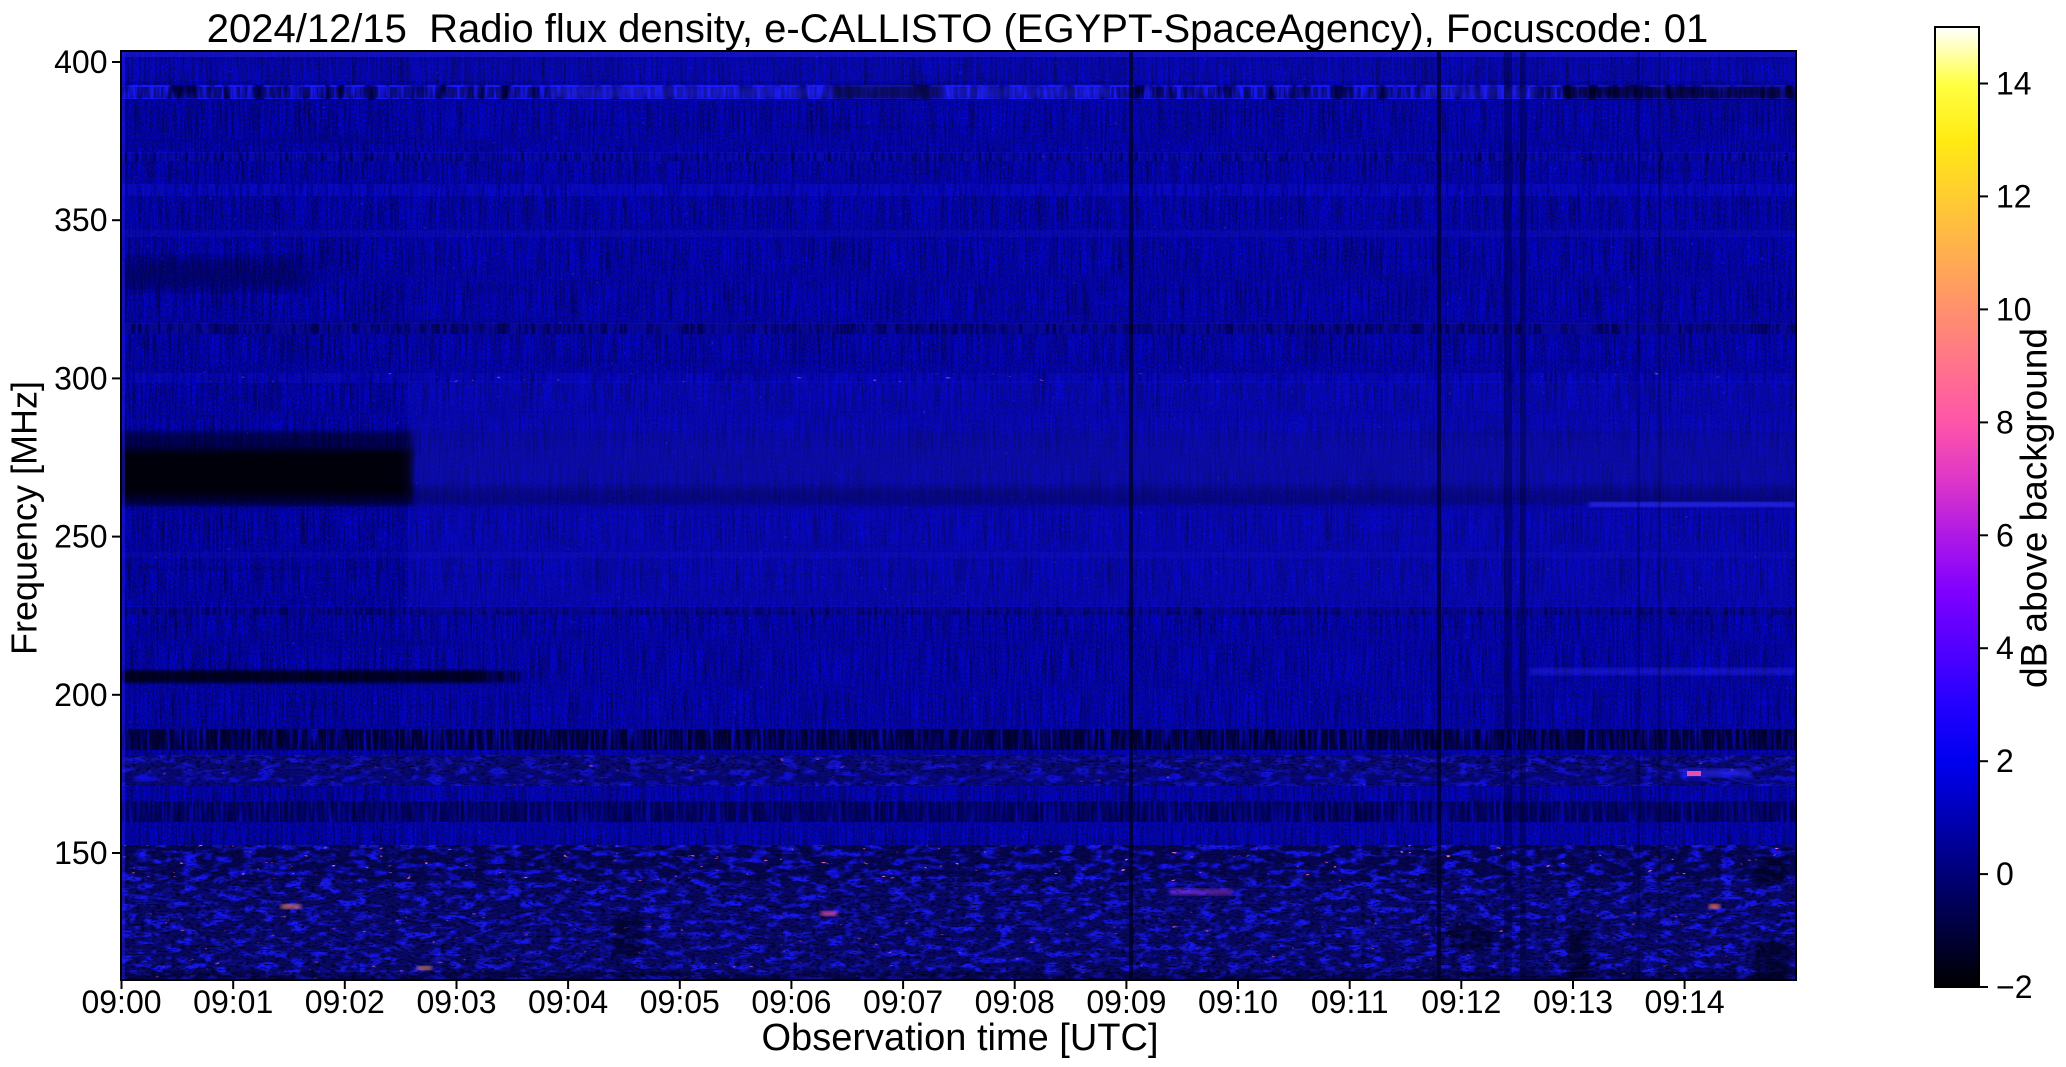 The height and width of the screenshot is (1067, 2066). I want to click on svg-text: 2, so click(2005, 761).